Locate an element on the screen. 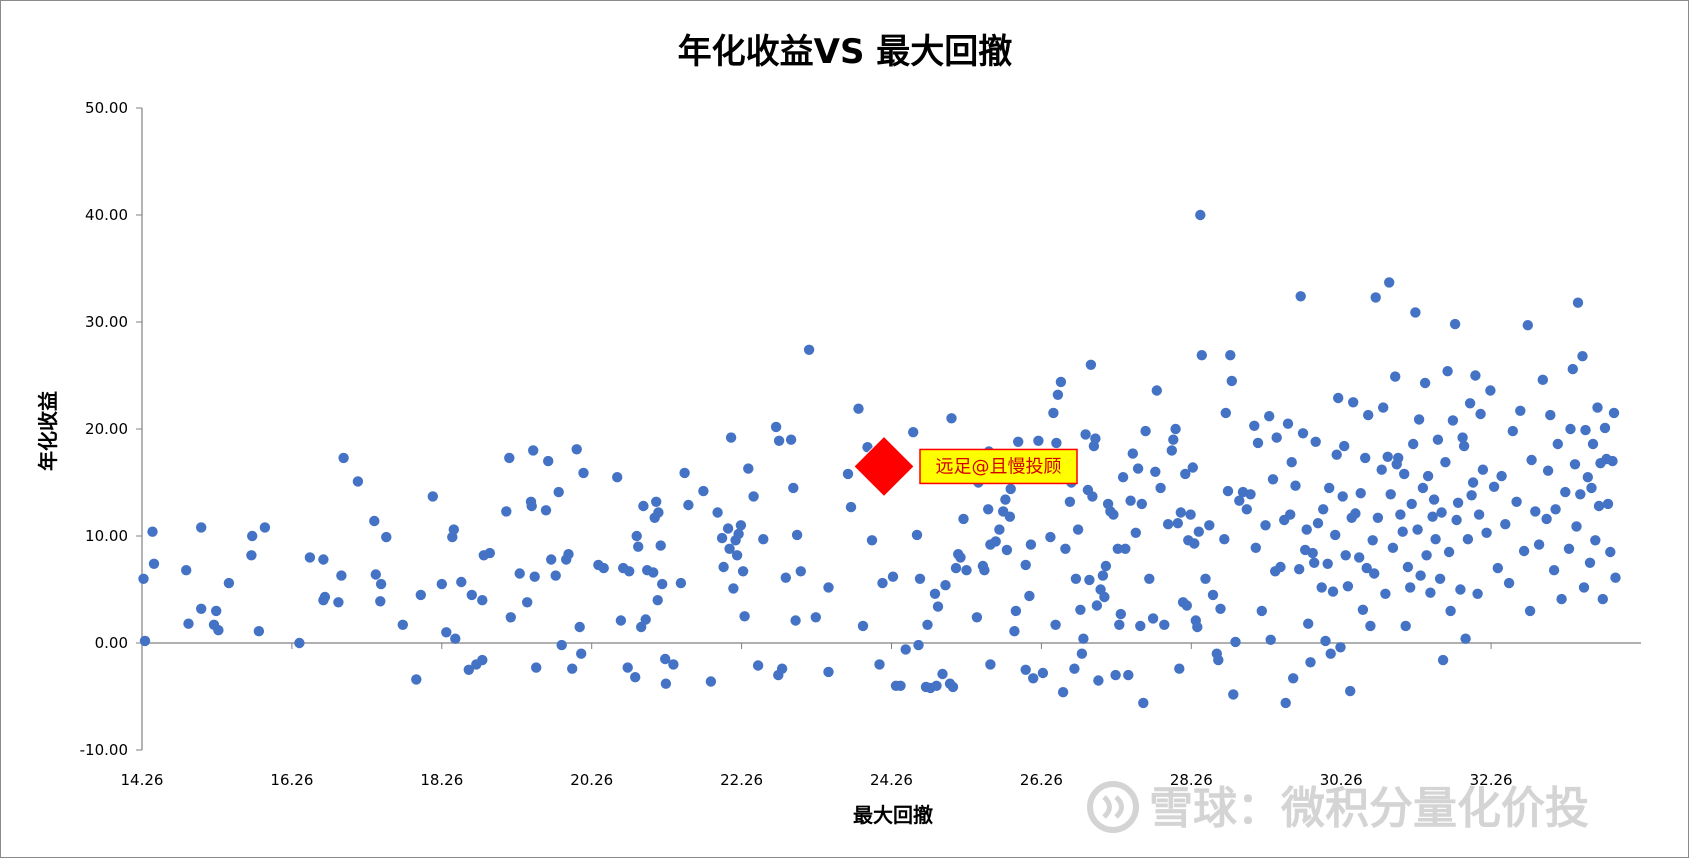  y-tick-label: 30.00 is located at coordinates (106, 322).